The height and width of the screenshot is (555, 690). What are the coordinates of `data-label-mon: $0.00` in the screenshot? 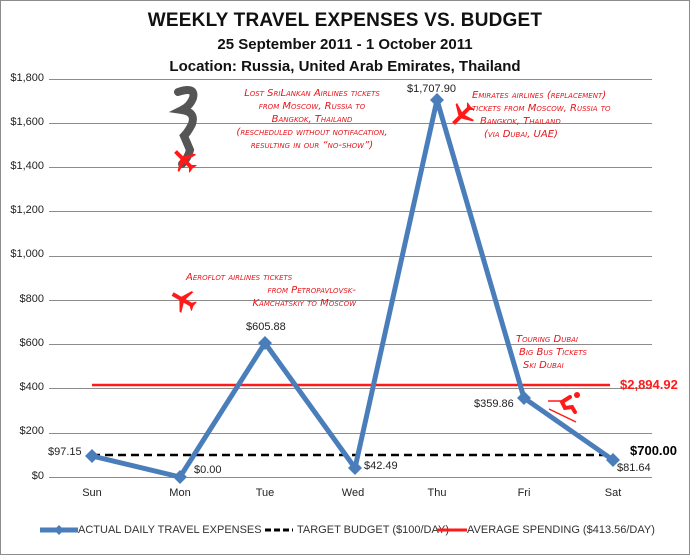 It's located at (208, 470).